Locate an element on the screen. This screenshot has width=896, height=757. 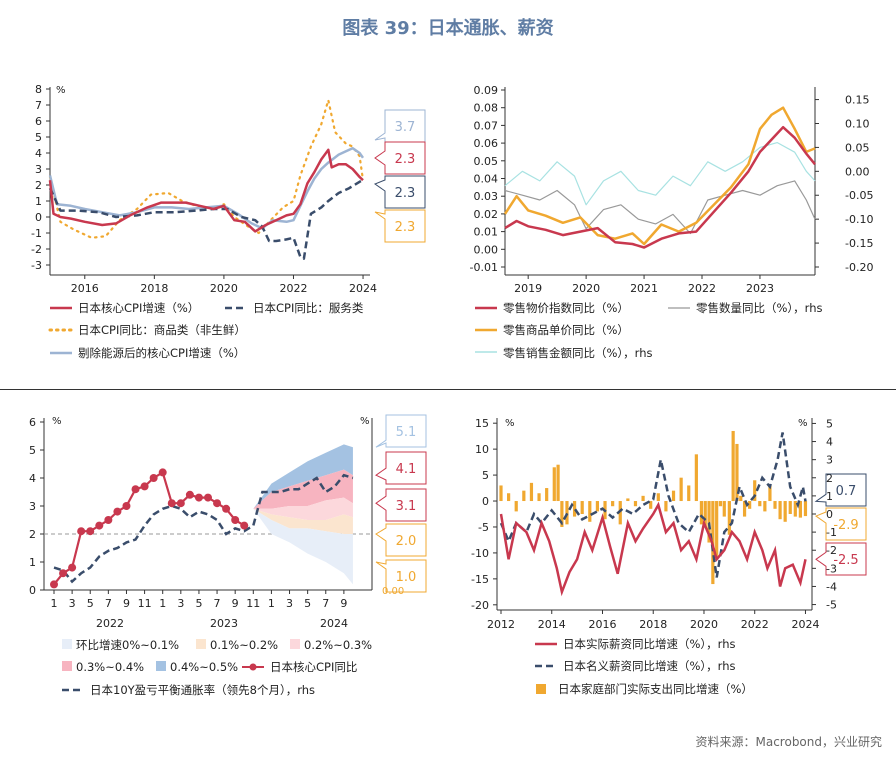
p2-ytick-left-label: 0.06 is located at coordinates (486, 143).